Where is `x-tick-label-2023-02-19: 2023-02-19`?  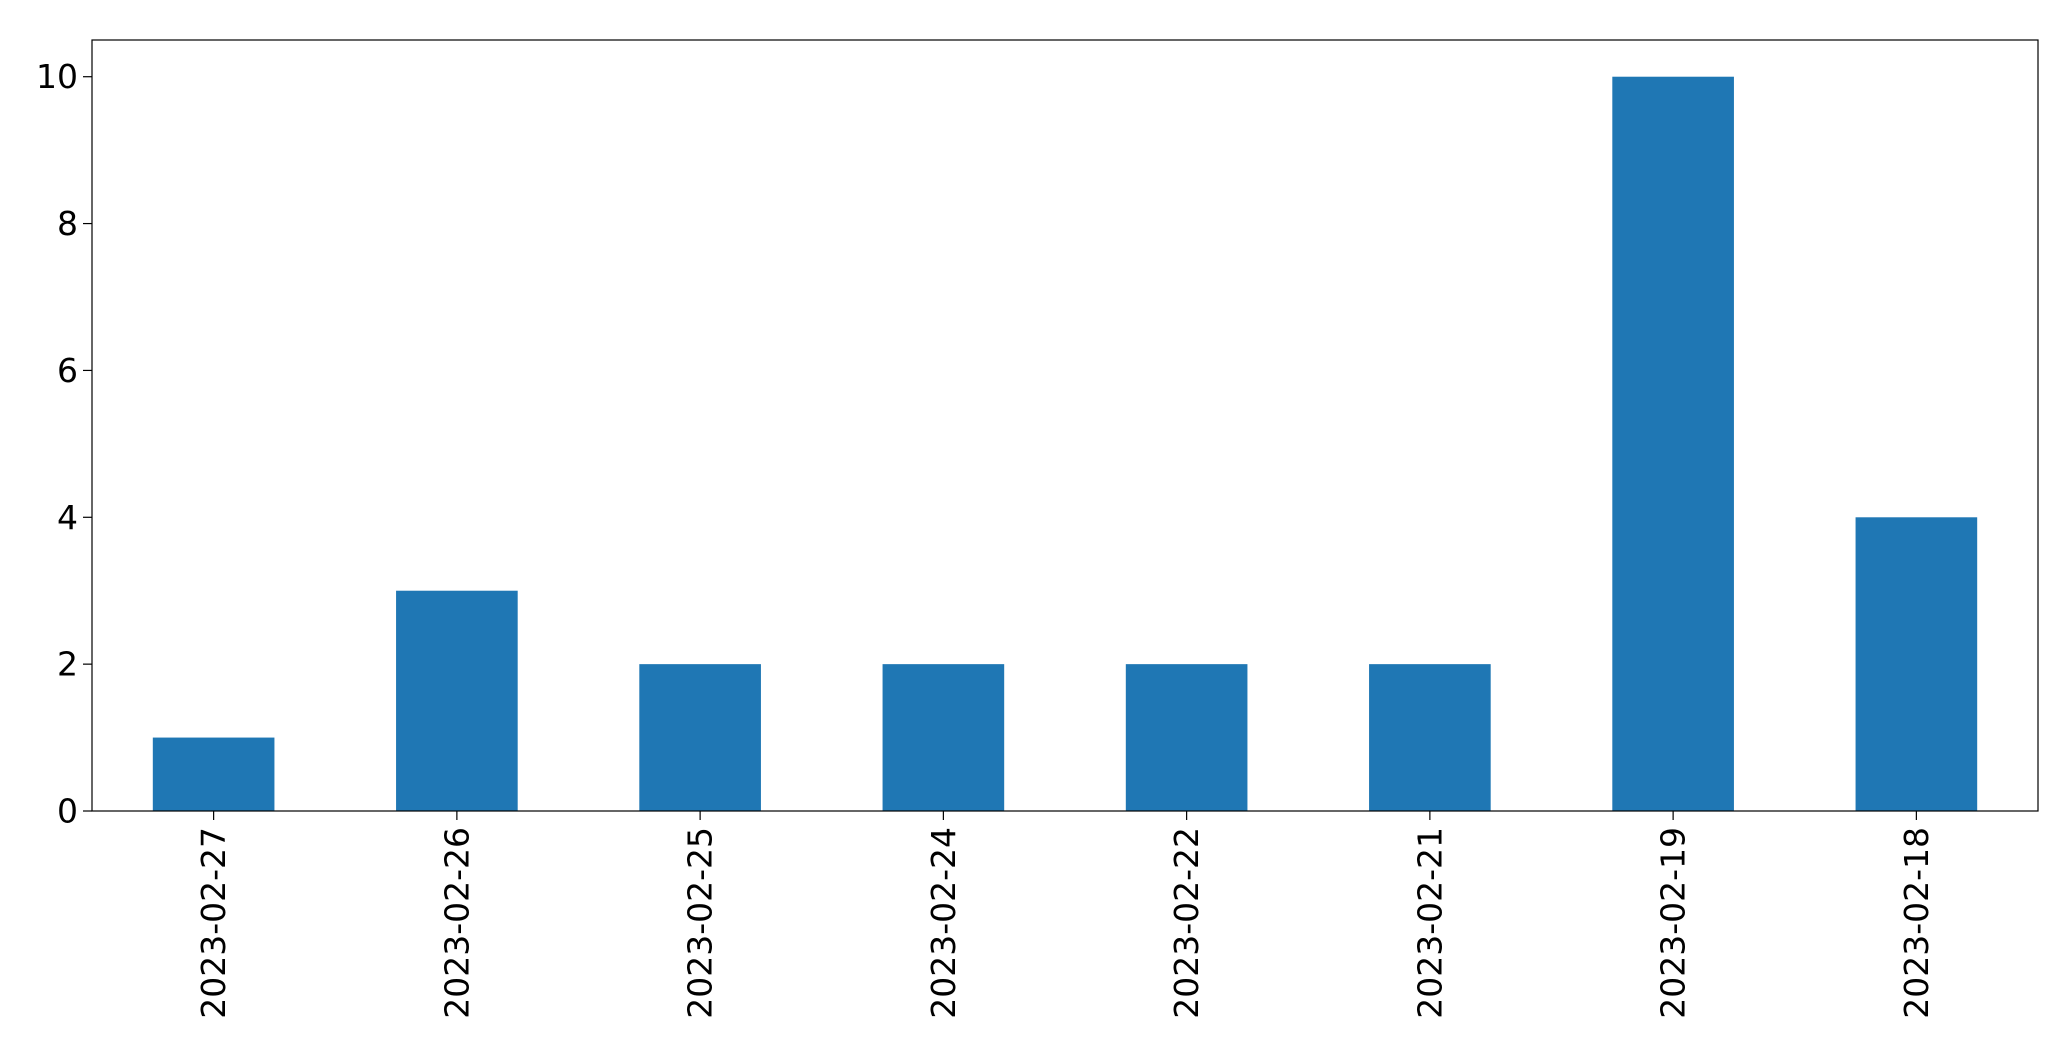
x-tick-label-2023-02-19: 2023-02-19 is located at coordinates (1673, 923).